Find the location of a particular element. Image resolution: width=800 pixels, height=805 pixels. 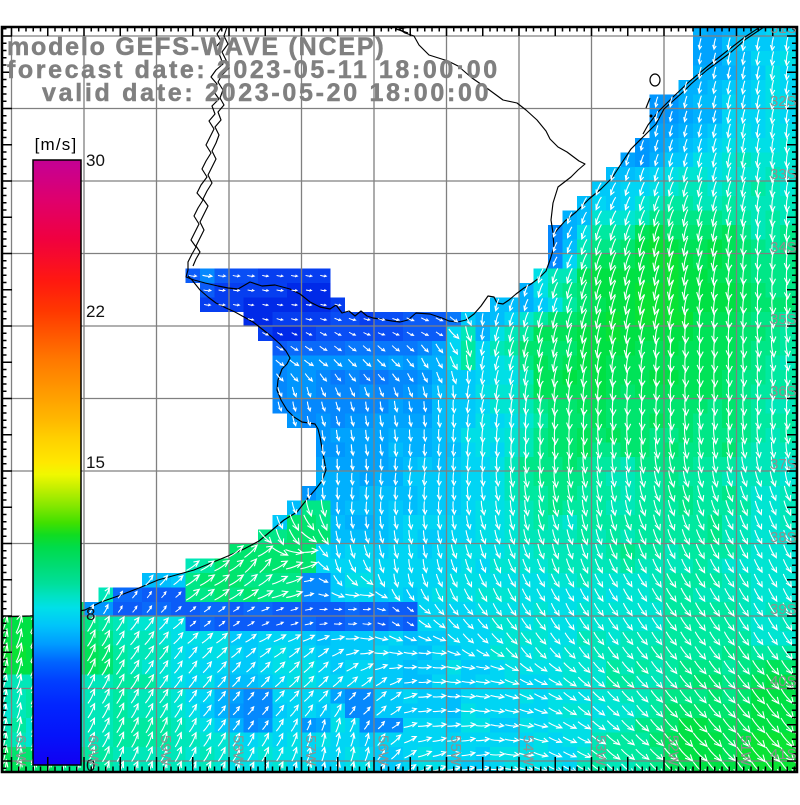

svg-text: 57W is located at coordinates (310, 751).